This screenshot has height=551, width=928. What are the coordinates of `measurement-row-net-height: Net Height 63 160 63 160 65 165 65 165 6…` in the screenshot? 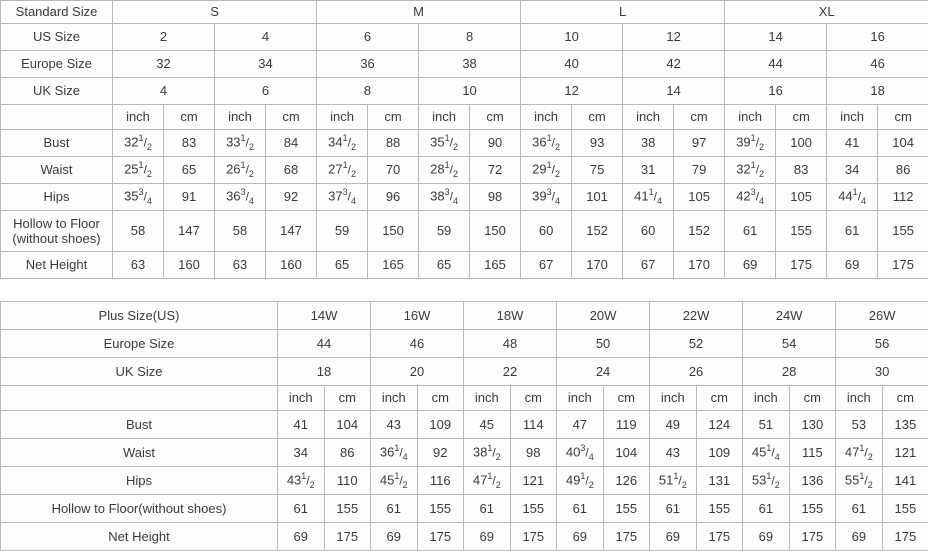 It's located at (464, 265).